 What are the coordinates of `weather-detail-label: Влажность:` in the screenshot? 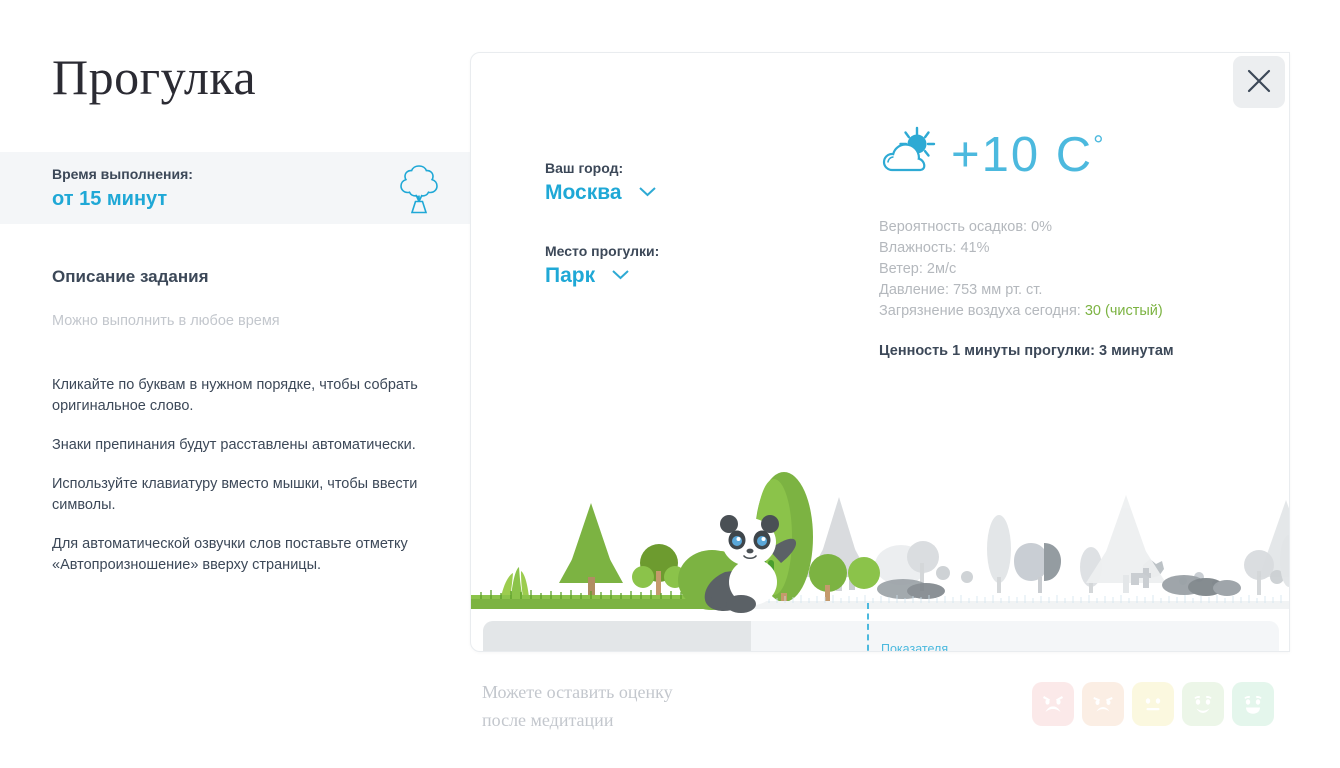 It's located at (920, 248).